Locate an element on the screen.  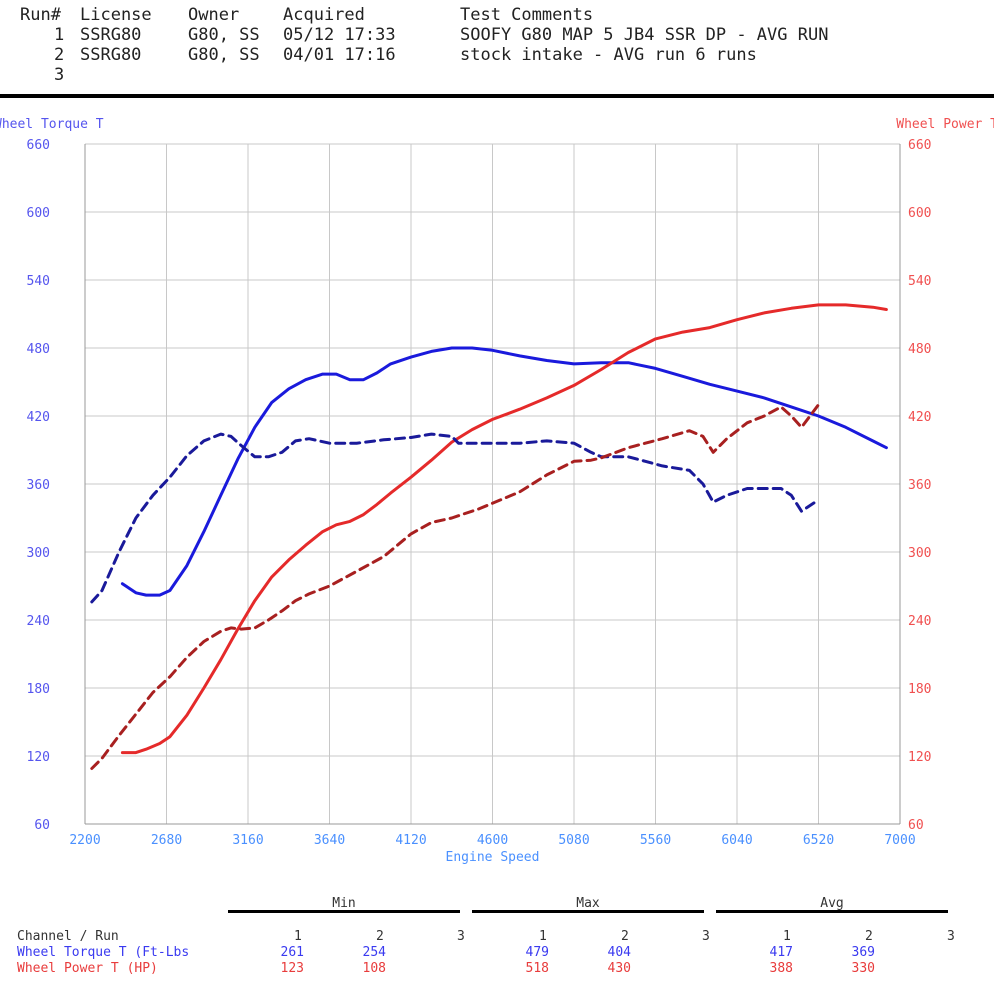
row2-comments: stock intake - AVG run 6 runs is located at coordinates (608, 55).